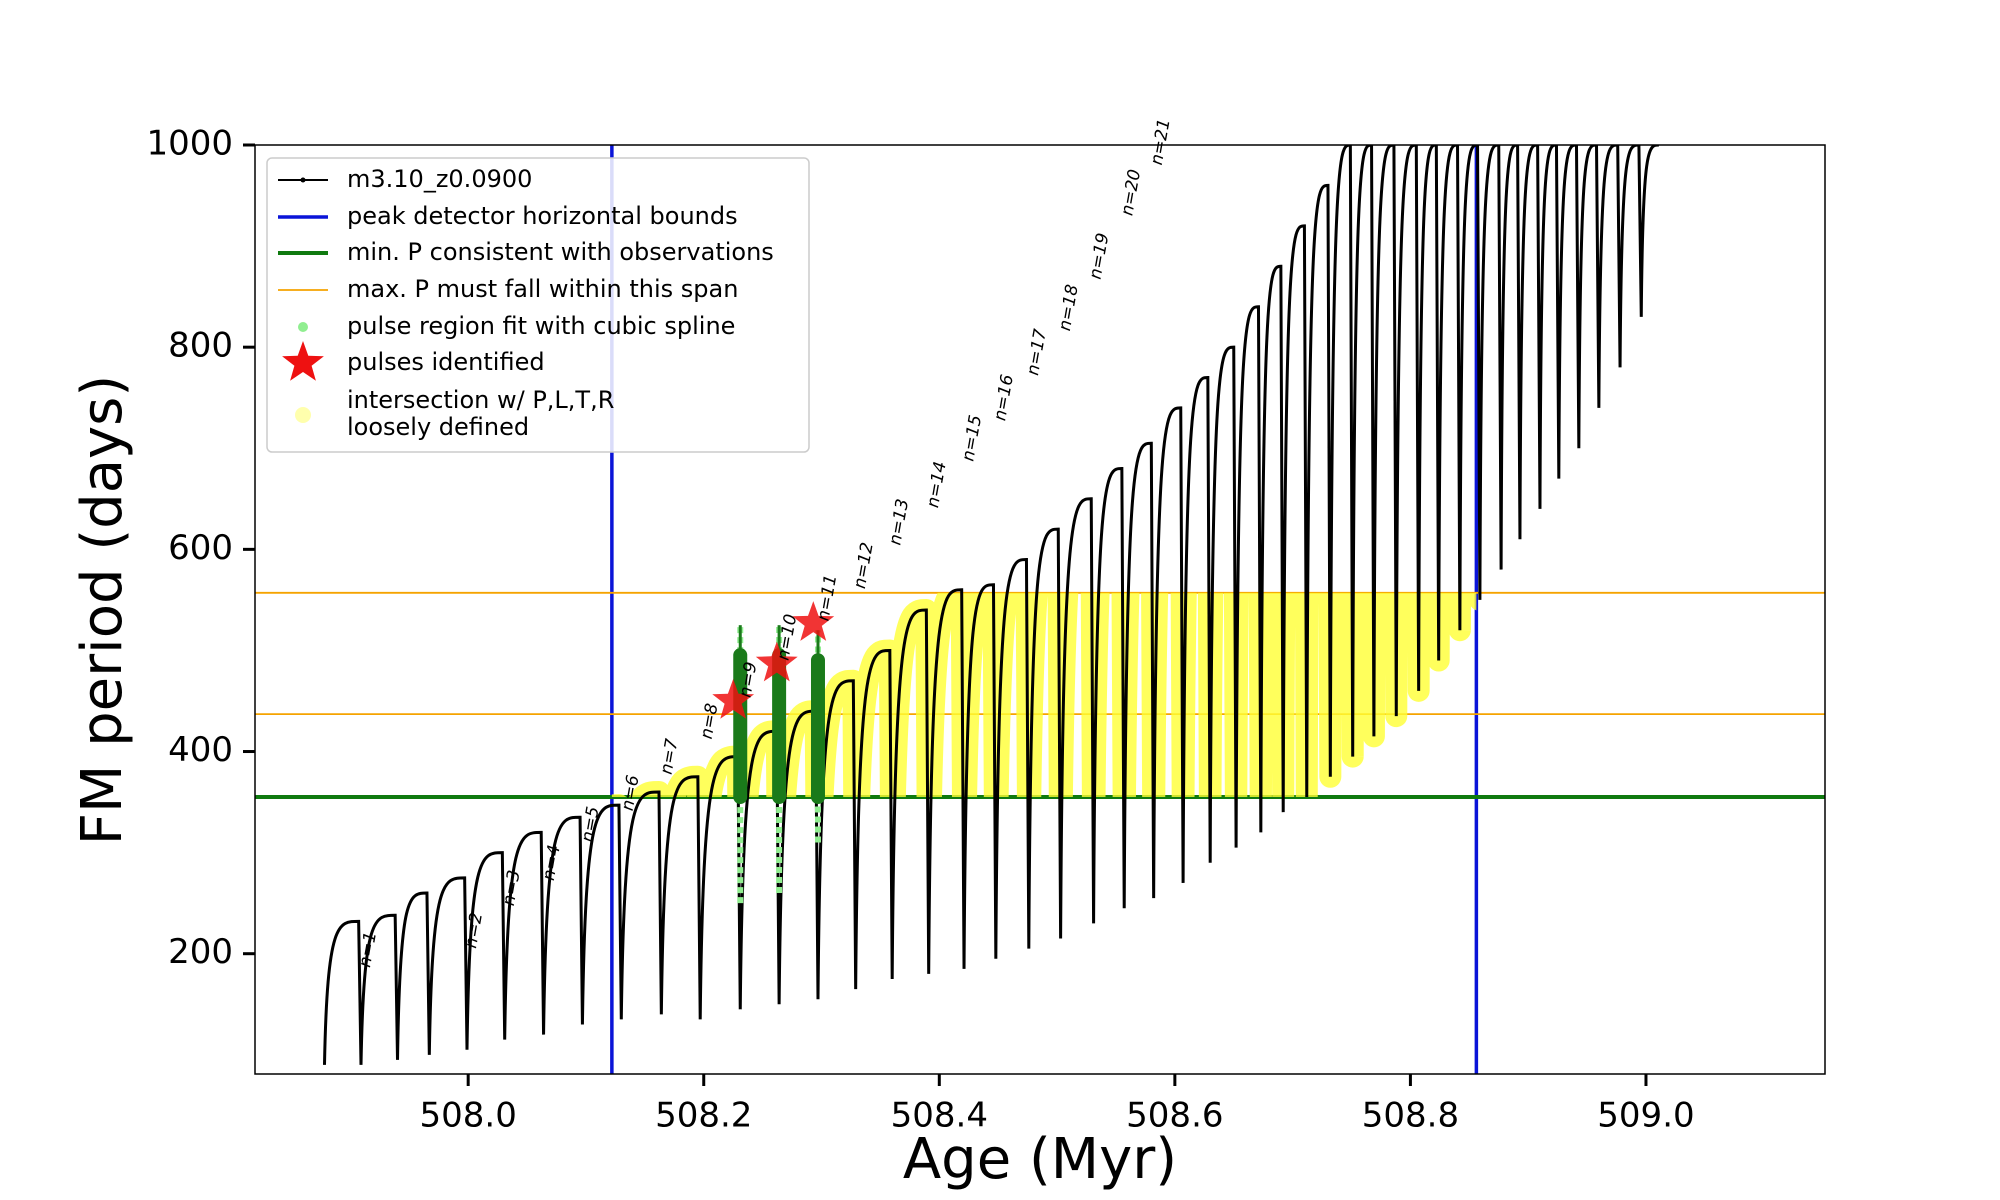 Image resolution: width=2000 pixels, height=1200 pixels. What do you see at coordinates (468, 1116) in the screenshot?
I see `x-tick-label: 508.0` at bounding box center [468, 1116].